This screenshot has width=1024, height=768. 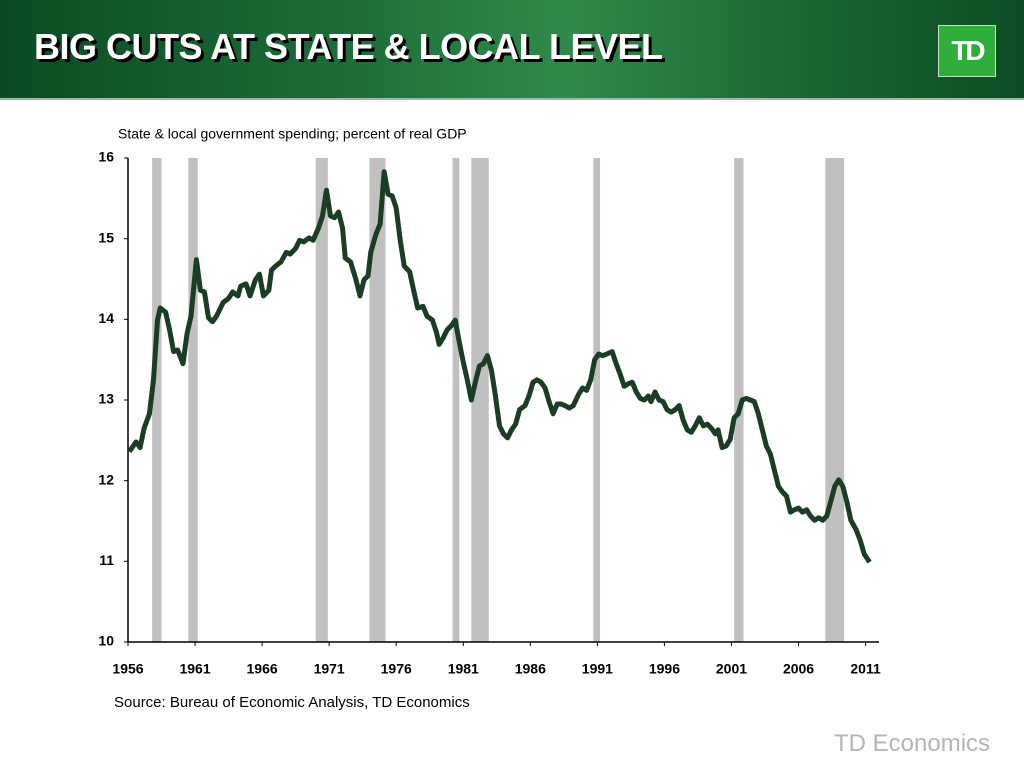 I want to click on x-tick-label: 1986, so click(x=530, y=669).